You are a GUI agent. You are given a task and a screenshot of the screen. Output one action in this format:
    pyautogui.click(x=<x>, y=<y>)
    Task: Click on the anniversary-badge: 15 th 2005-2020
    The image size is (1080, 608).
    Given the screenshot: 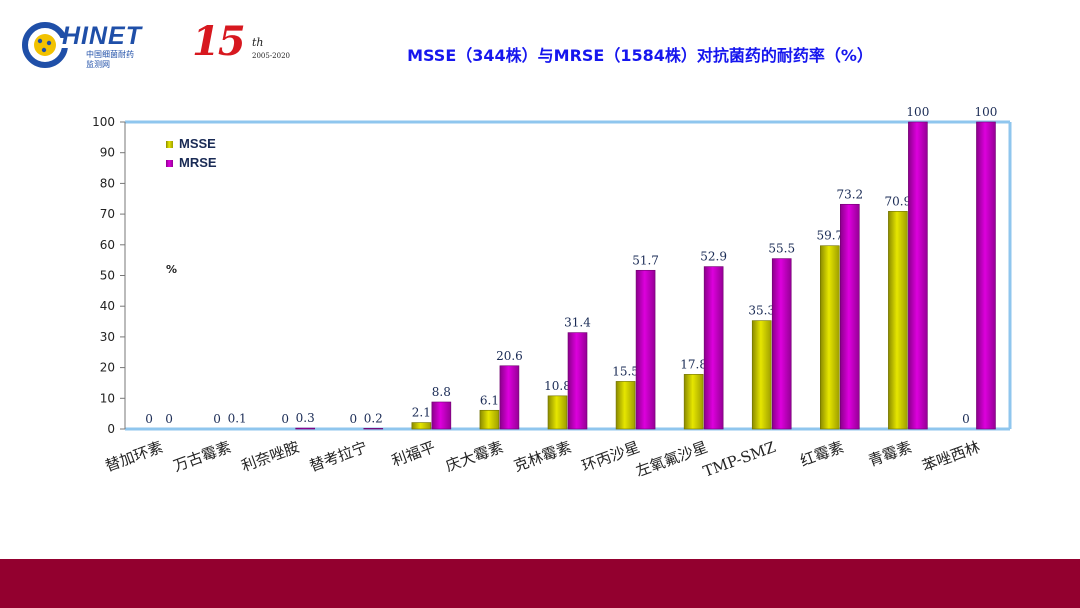 What is the action you would take?
    pyautogui.click(x=245, y=44)
    